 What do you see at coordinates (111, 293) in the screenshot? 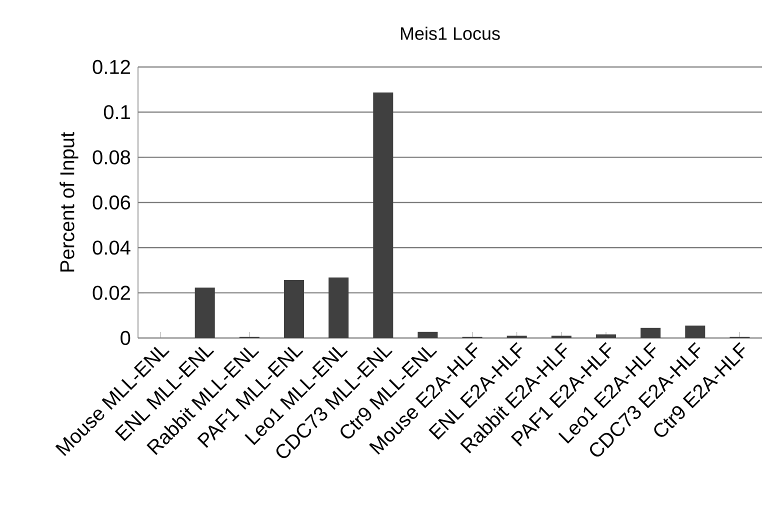
I see `y-tick-label: 0.02` at bounding box center [111, 293].